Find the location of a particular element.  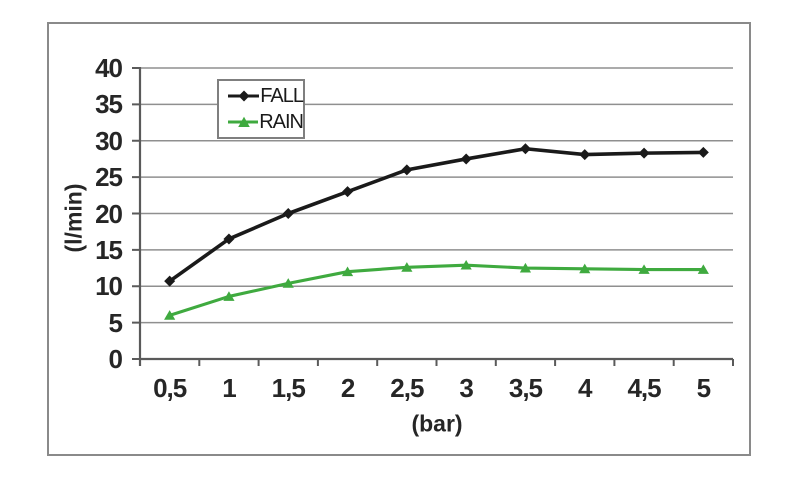

y-tick-label: 30 is located at coordinates (109, 140).